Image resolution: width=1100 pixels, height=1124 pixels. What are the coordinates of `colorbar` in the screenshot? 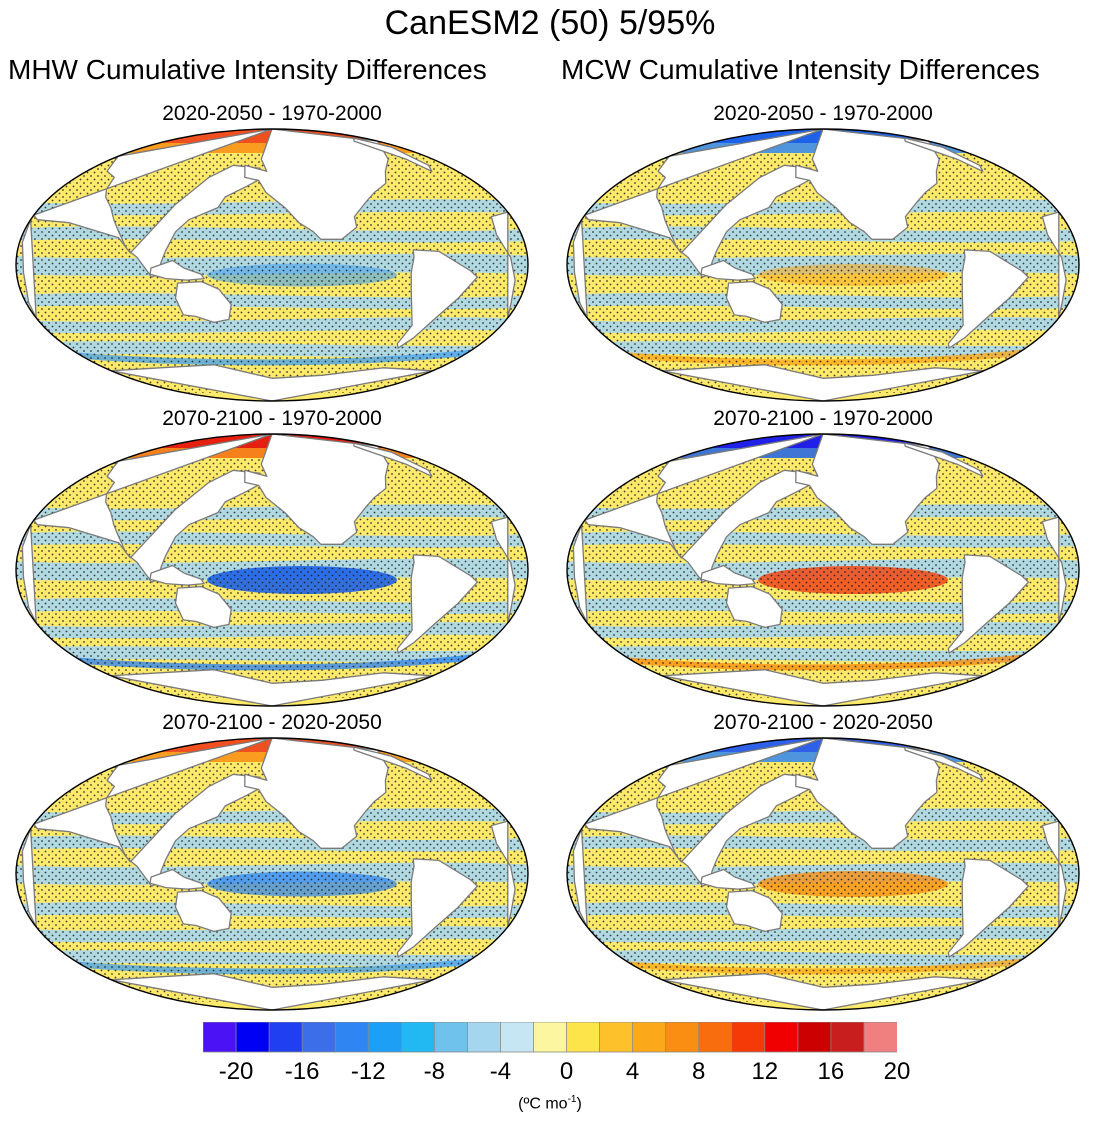 It's located at (550, 1037).